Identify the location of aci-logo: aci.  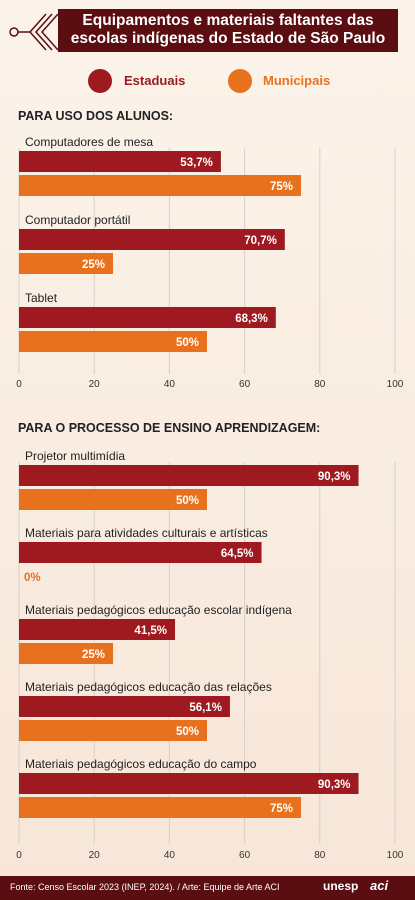
(379, 885).